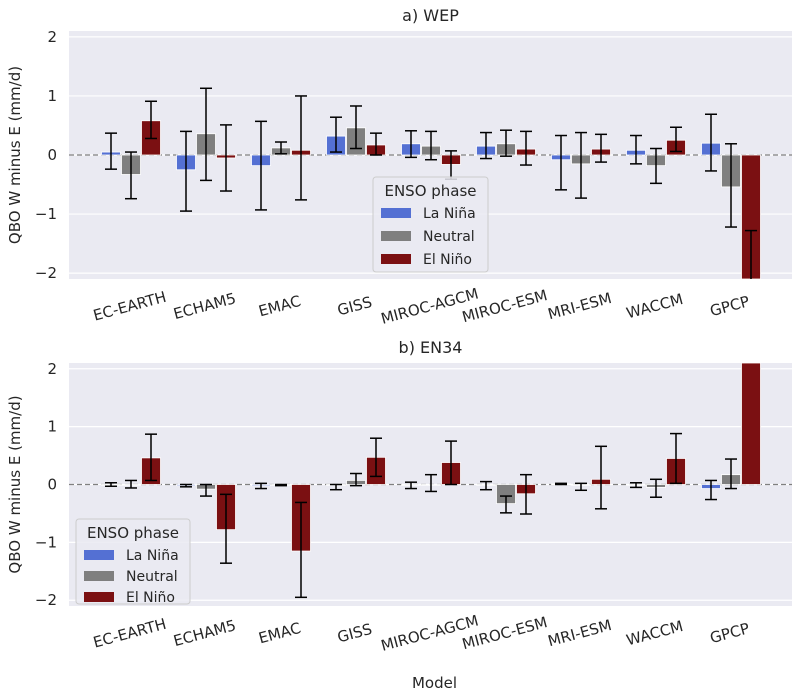 This screenshot has height=696, width=801. Describe the element at coordinates (434, 683) in the screenshot. I see `x-axis-label: Model` at that location.